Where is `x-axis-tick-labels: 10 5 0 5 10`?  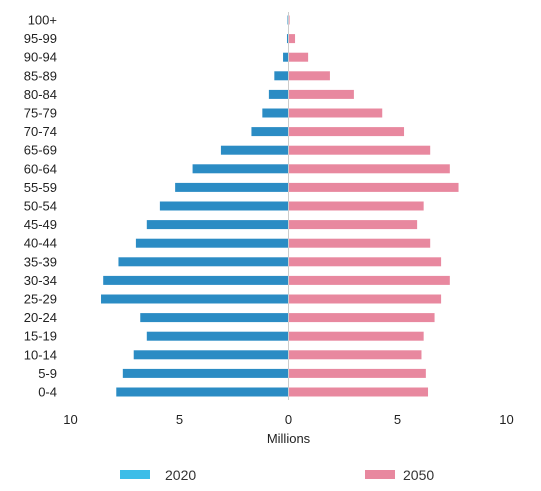
x-axis-tick-labels: 10 5 0 5 10 is located at coordinates (288, 419).